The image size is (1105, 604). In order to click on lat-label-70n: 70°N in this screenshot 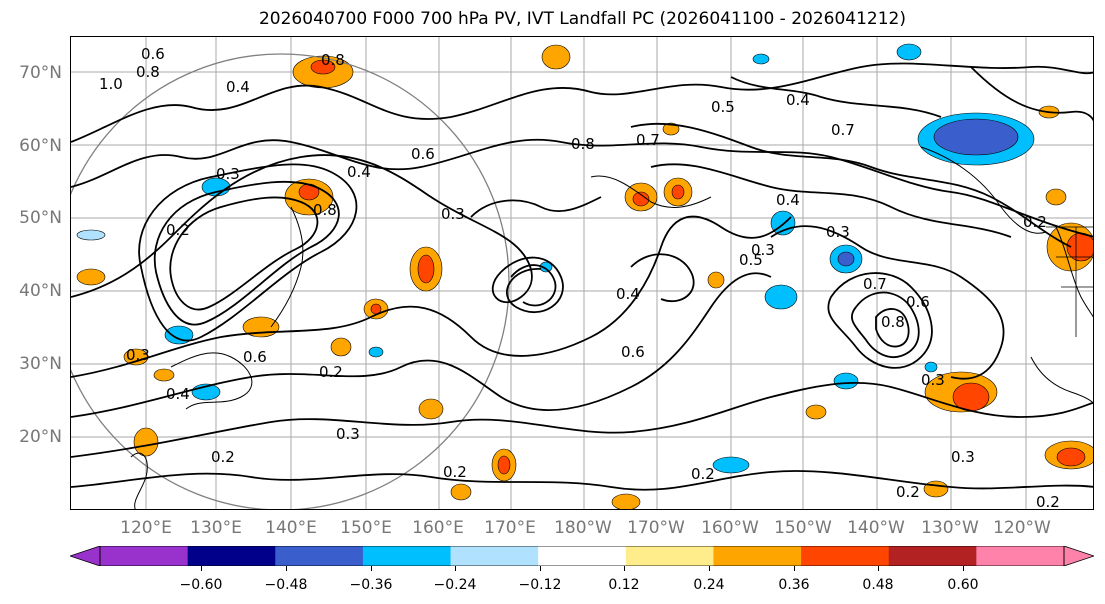, I will do `click(40, 73)`.